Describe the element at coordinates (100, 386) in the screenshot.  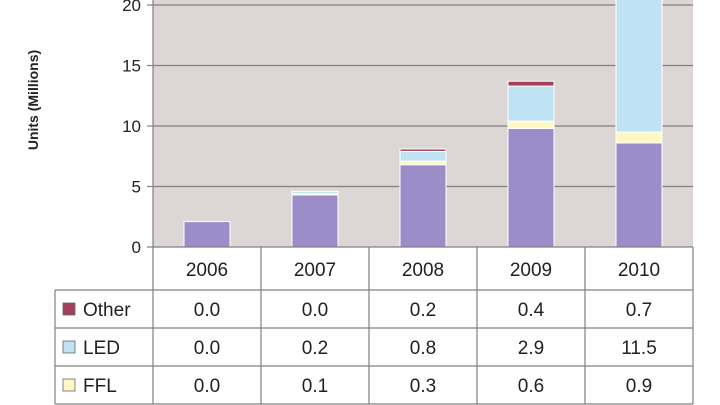
I see `legend-label: FFL` at that location.